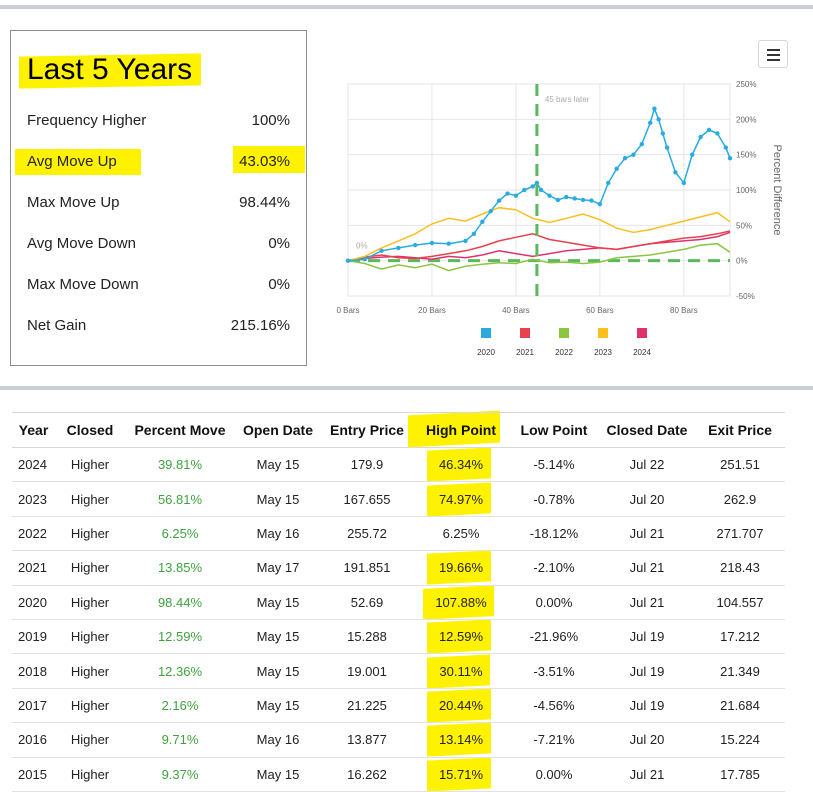 This screenshot has height=792, width=813. I want to click on cell-high-point: 107.88%, so click(461, 602).